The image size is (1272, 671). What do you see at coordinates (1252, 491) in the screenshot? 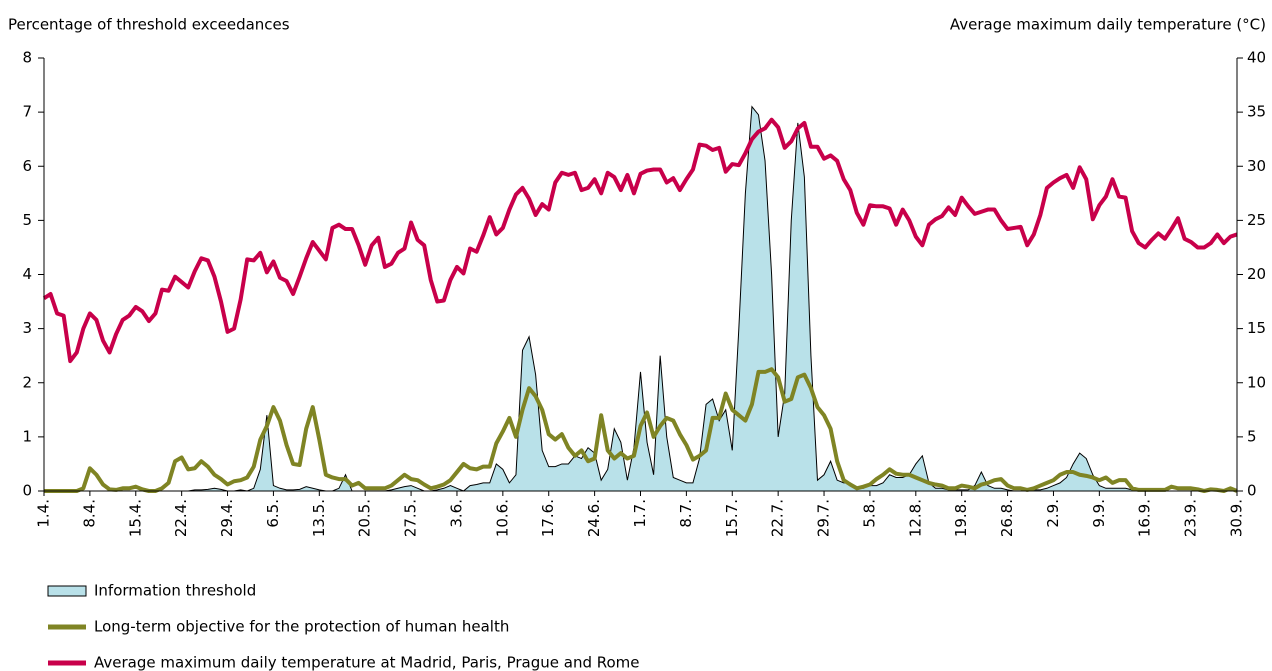
I see `y2-tick-label: 0` at bounding box center [1252, 491].